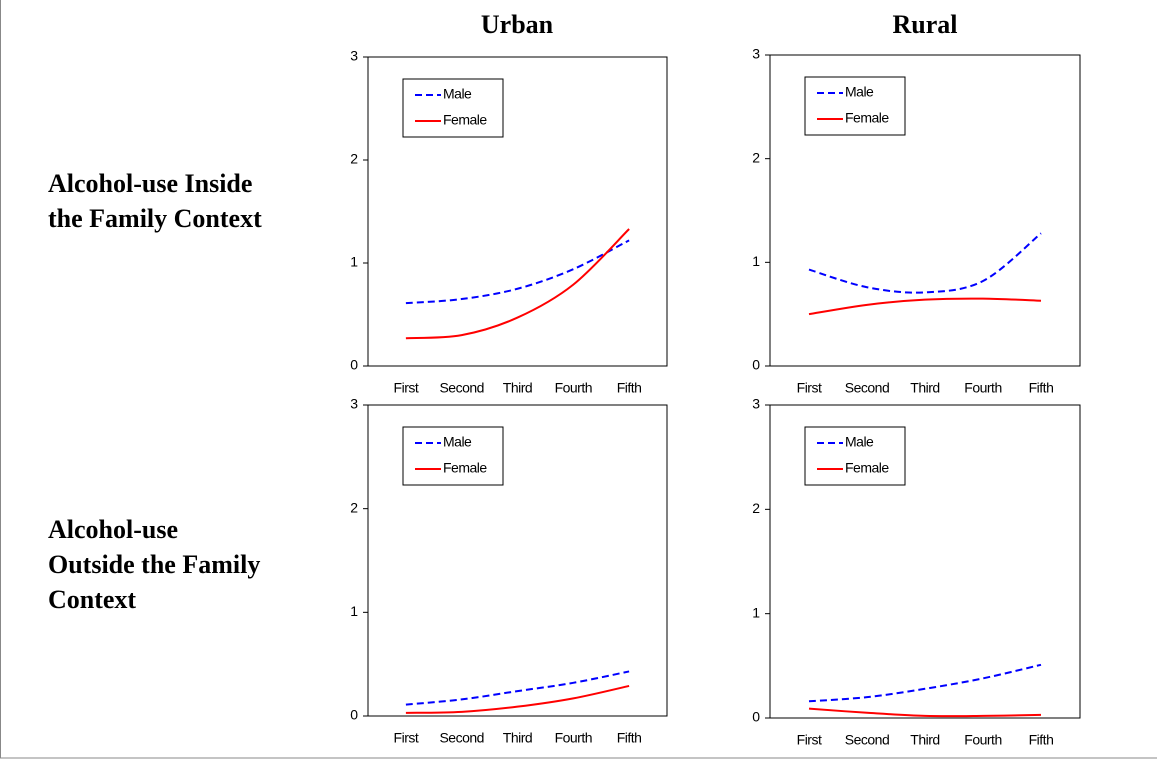  I want to click on column-title: Urban, so click(517, 24).